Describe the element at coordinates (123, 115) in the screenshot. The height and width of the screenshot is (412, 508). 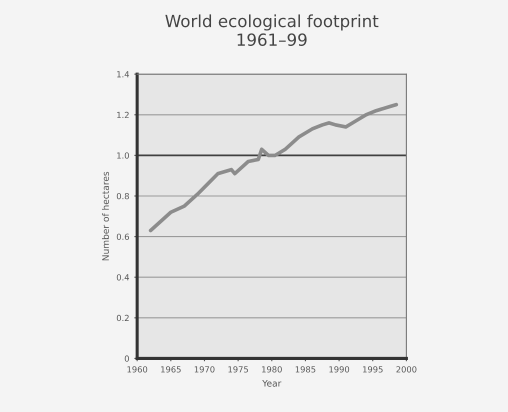
I see `y-tick-label: 1.2` at that location.